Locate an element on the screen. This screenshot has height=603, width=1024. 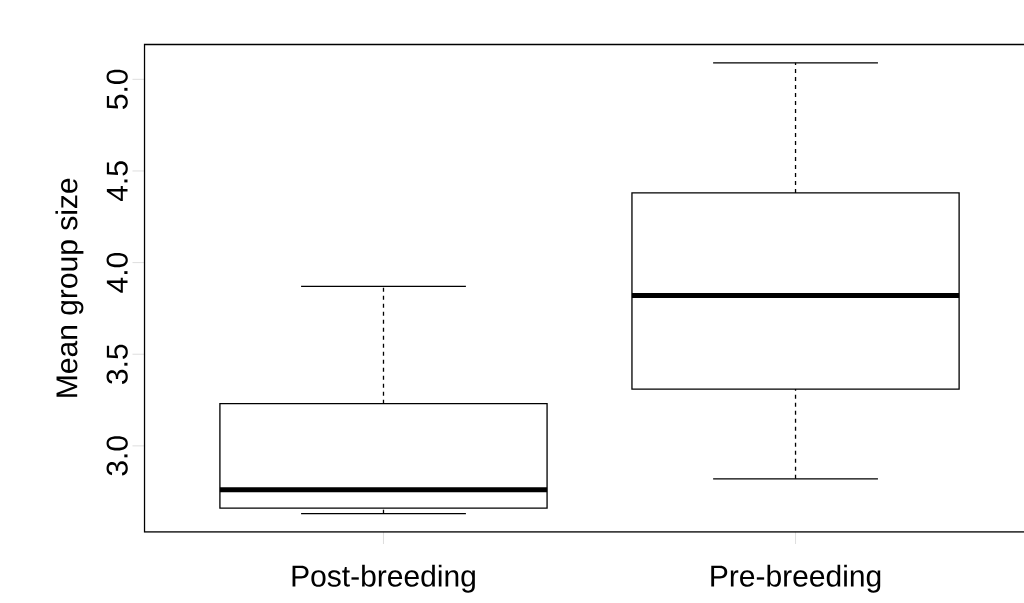
y-tick-label: 5.0 is located at coordinates (117, 89).